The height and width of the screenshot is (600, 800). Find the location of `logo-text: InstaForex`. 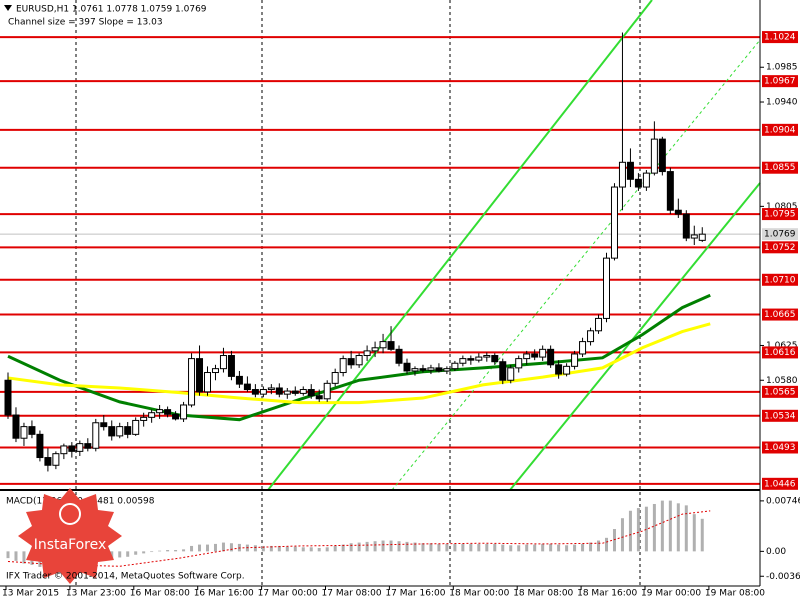

logo-text: InstaForex is located at coordinates (70, 545).